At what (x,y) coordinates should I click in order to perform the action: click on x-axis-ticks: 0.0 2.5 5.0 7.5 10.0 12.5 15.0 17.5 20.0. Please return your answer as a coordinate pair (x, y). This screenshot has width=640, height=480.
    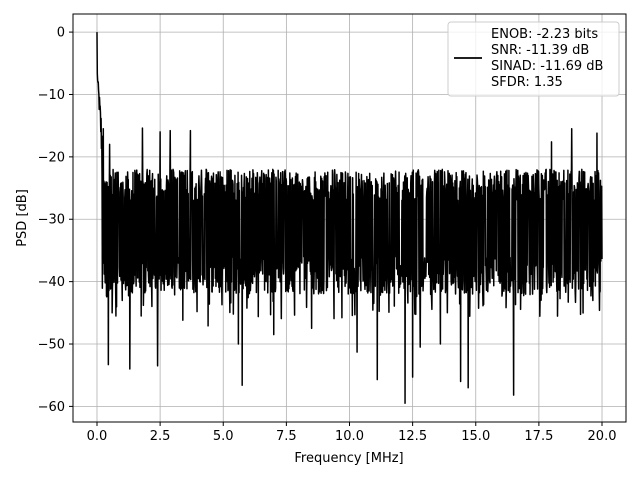
    Looking at the image, I should click on (352, 433).